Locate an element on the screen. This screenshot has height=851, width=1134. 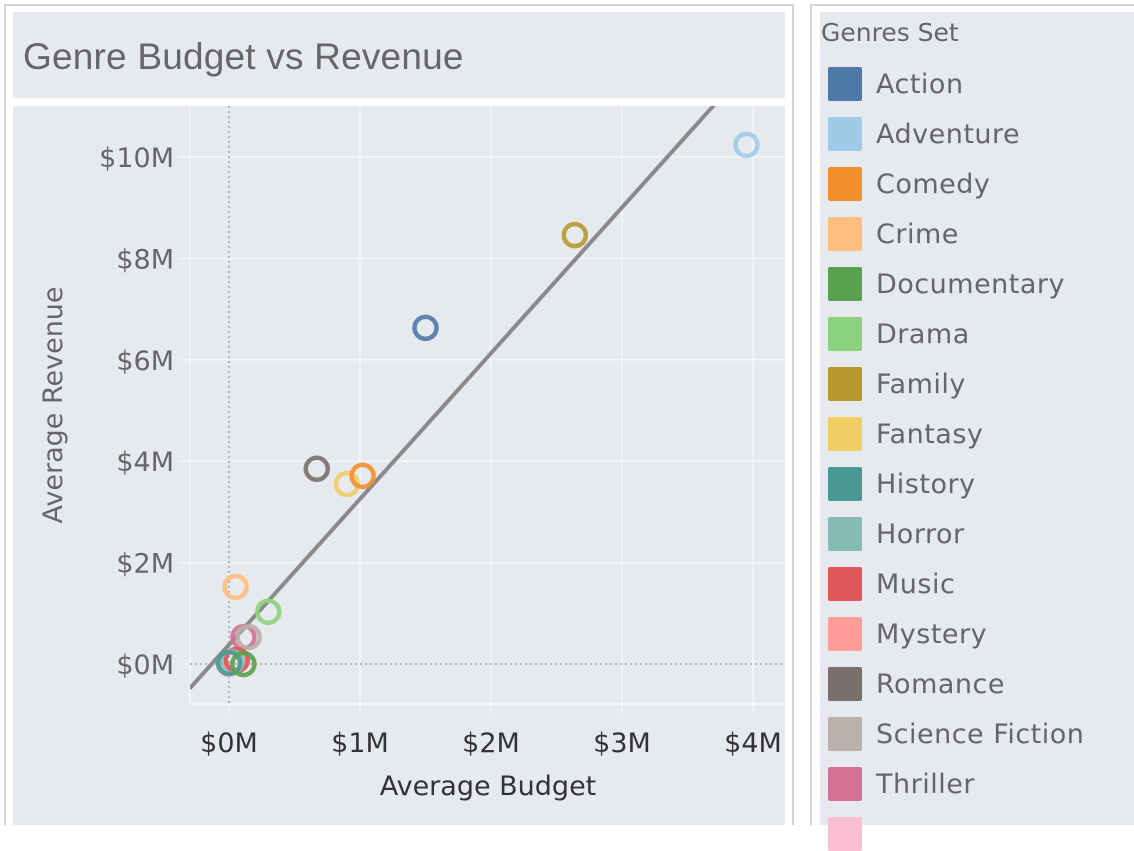
x-axis-label: Average Budget is located at coordinates (488, 786).